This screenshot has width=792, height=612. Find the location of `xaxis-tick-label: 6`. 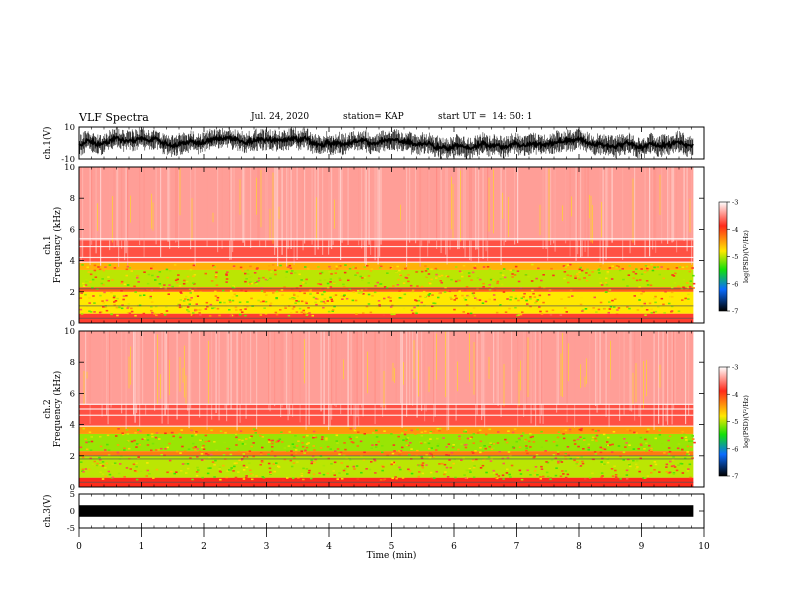

xaxis-tick-label: 6 is located at coordinates (454, 547).